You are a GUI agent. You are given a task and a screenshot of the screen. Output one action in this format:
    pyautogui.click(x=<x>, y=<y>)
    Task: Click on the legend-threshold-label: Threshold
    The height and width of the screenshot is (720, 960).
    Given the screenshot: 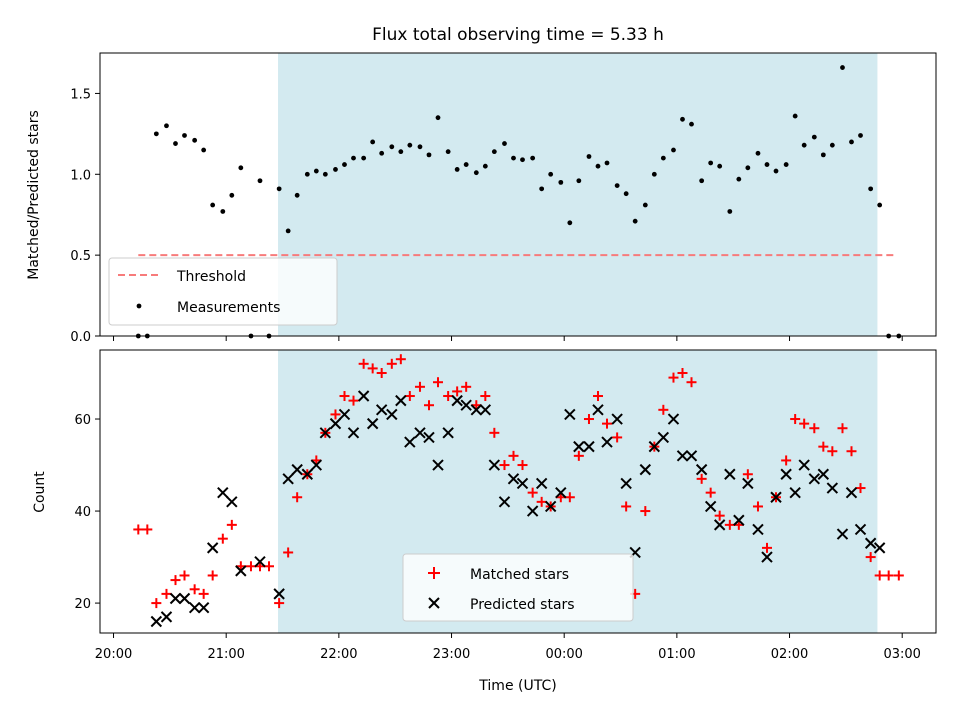 What is the action you would take?
    pyautogui.click(x=211, y=277)
    